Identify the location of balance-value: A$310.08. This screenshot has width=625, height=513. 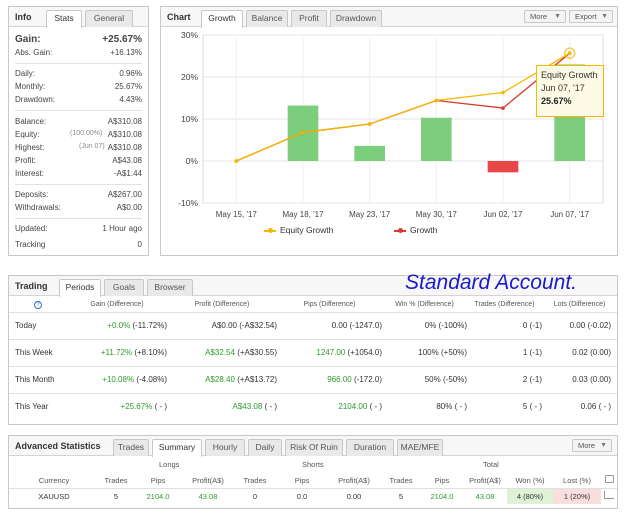
(124, 121).